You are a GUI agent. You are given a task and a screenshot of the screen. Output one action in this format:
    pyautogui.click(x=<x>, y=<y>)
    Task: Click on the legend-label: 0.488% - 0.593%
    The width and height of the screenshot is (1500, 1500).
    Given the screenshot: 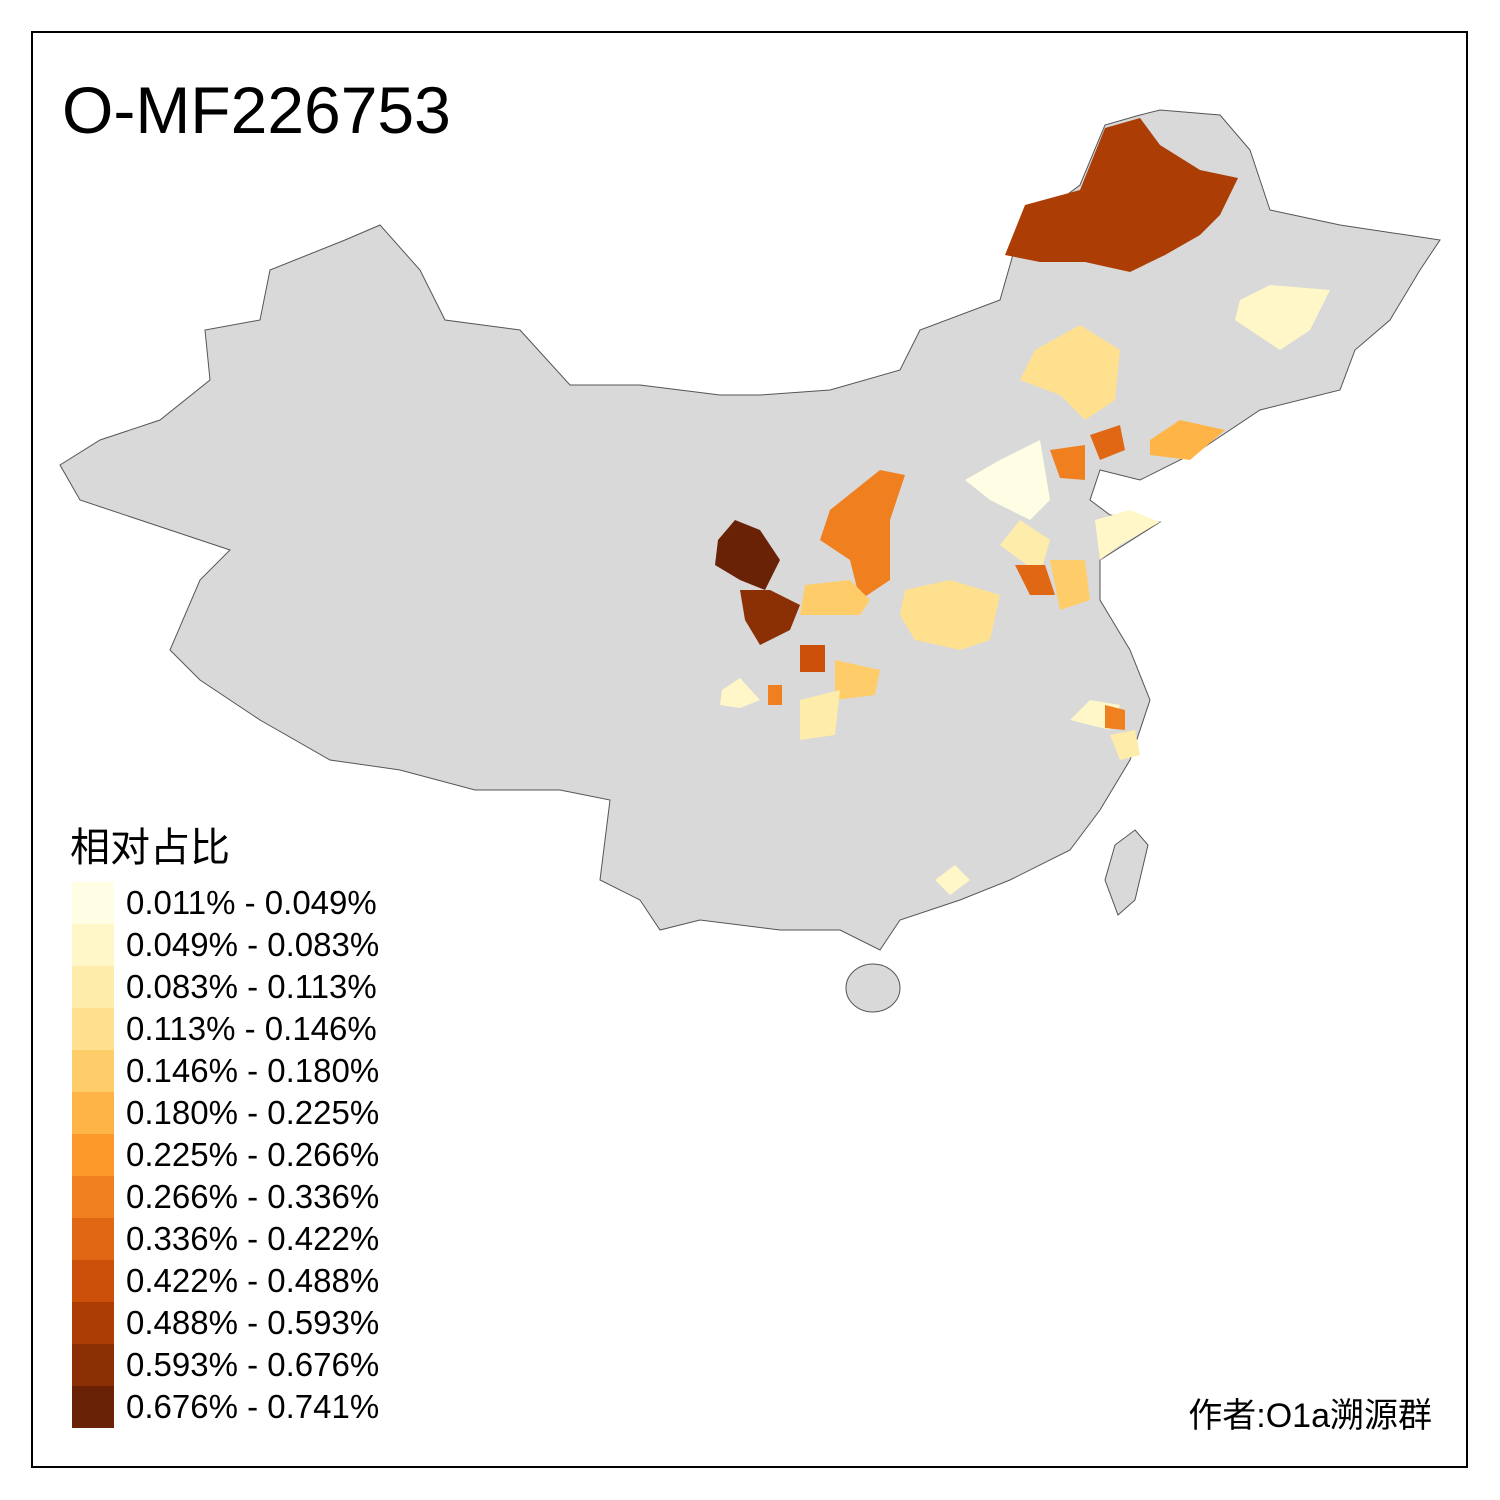 What is the action you would take?
    pyautogui.click(x=253, y=1322)
    